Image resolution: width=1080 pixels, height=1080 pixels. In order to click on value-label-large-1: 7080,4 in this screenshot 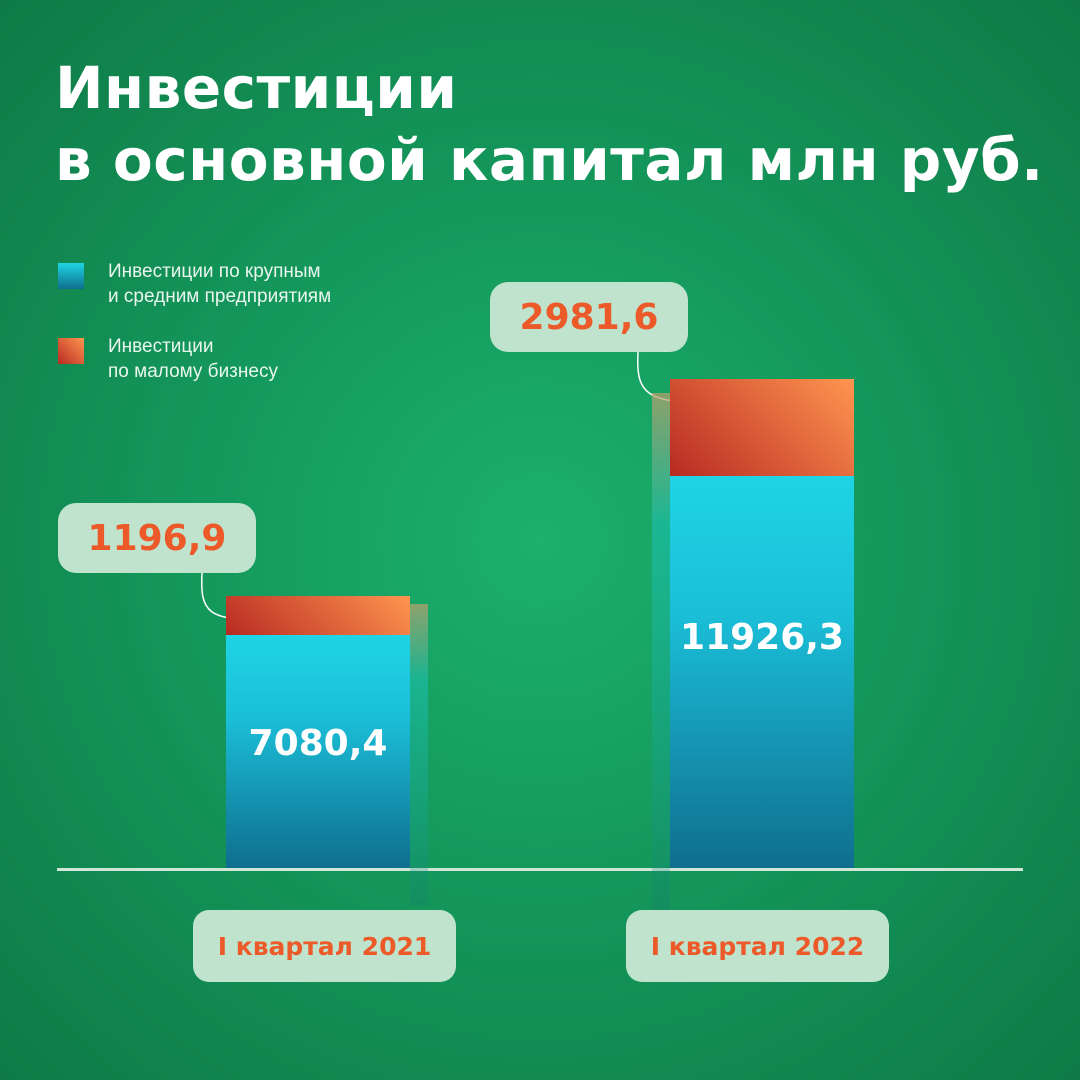, I will do `click(318, 743)`.